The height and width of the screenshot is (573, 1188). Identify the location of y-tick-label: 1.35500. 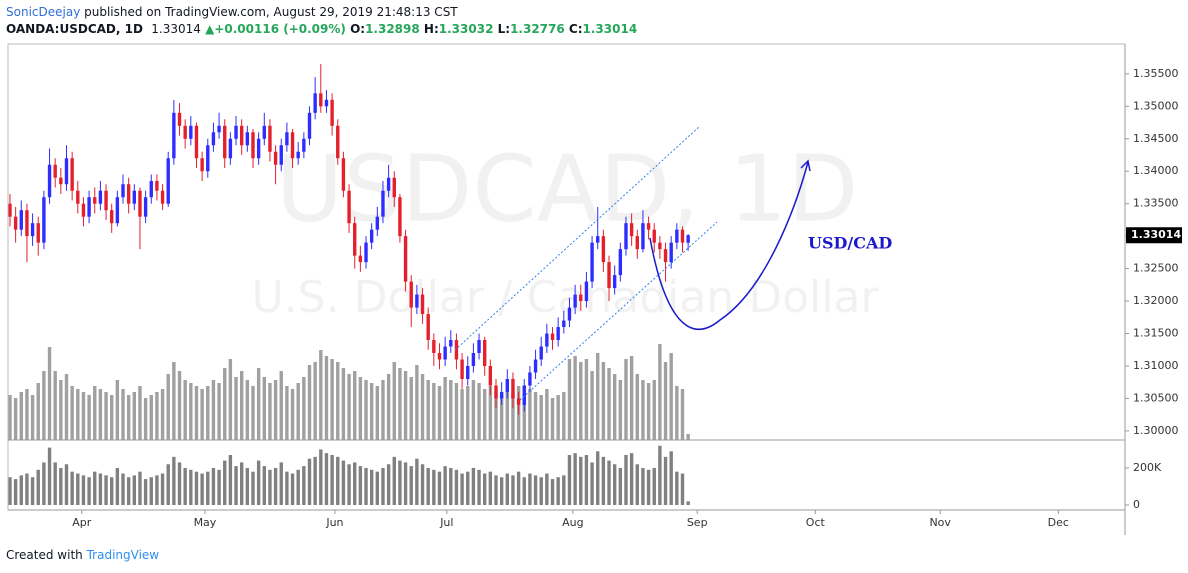
(1156, 73).